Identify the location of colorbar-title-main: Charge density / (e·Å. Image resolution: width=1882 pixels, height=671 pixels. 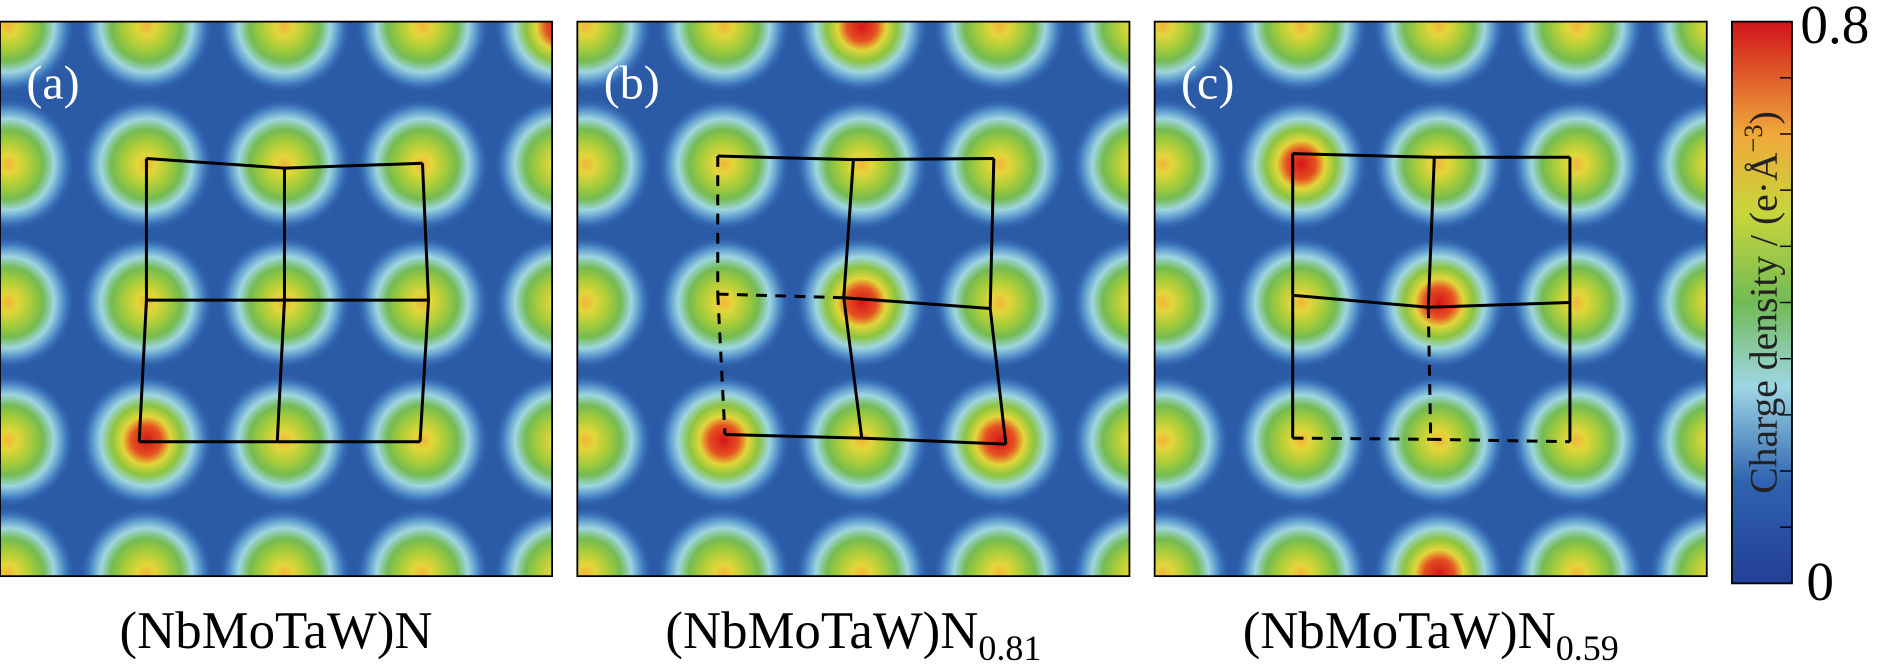
(1763, 323).